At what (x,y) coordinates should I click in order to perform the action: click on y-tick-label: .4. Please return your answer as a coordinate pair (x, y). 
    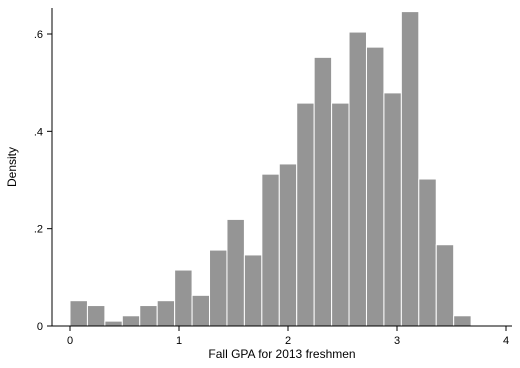
    Looking at the image, I should click on (38, 132).